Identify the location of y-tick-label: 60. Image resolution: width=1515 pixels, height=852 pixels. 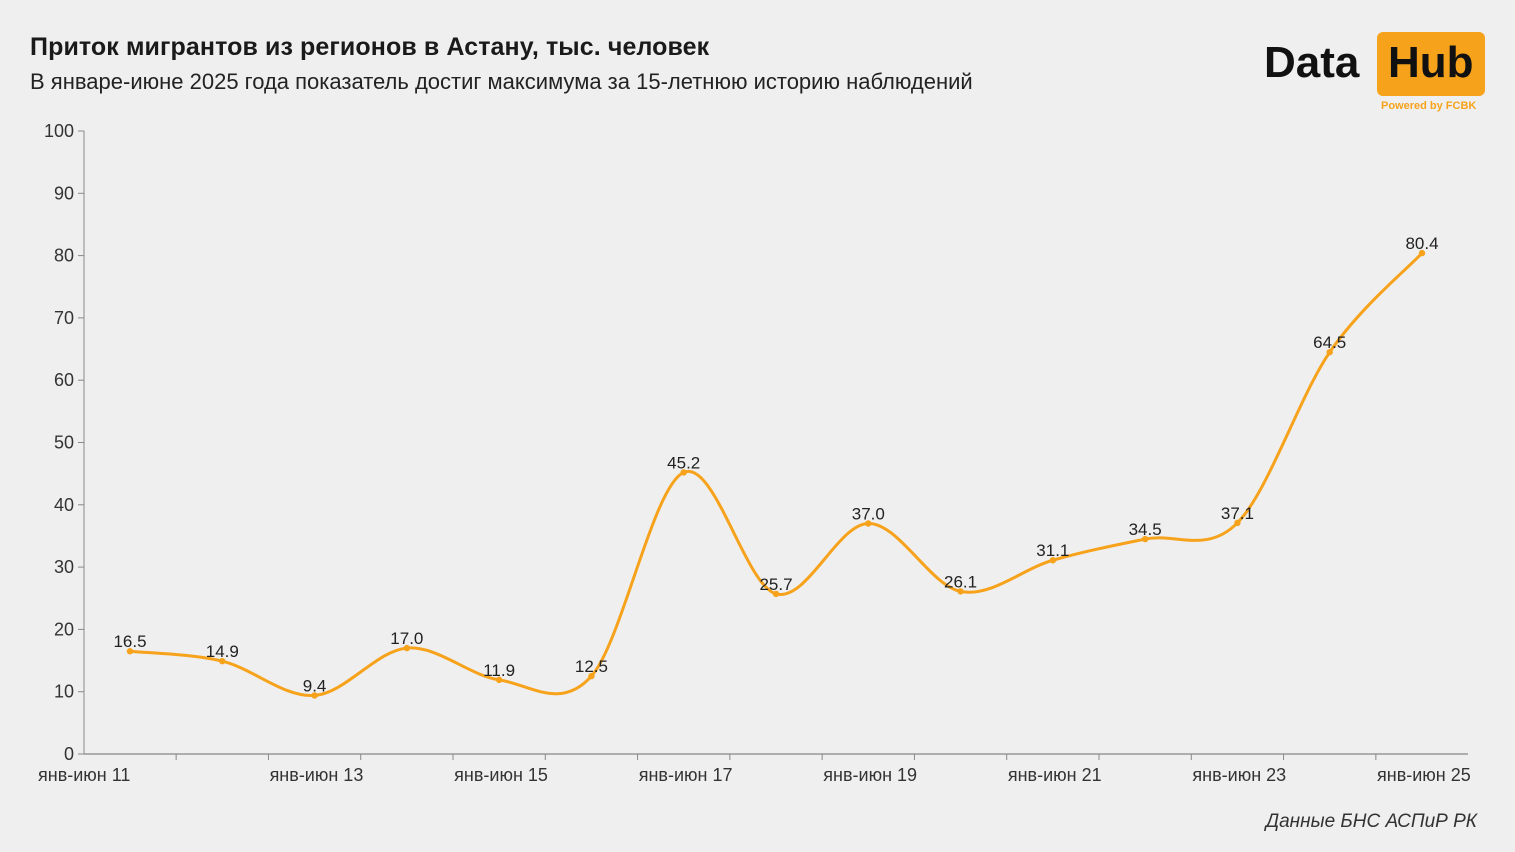
(64, 380).